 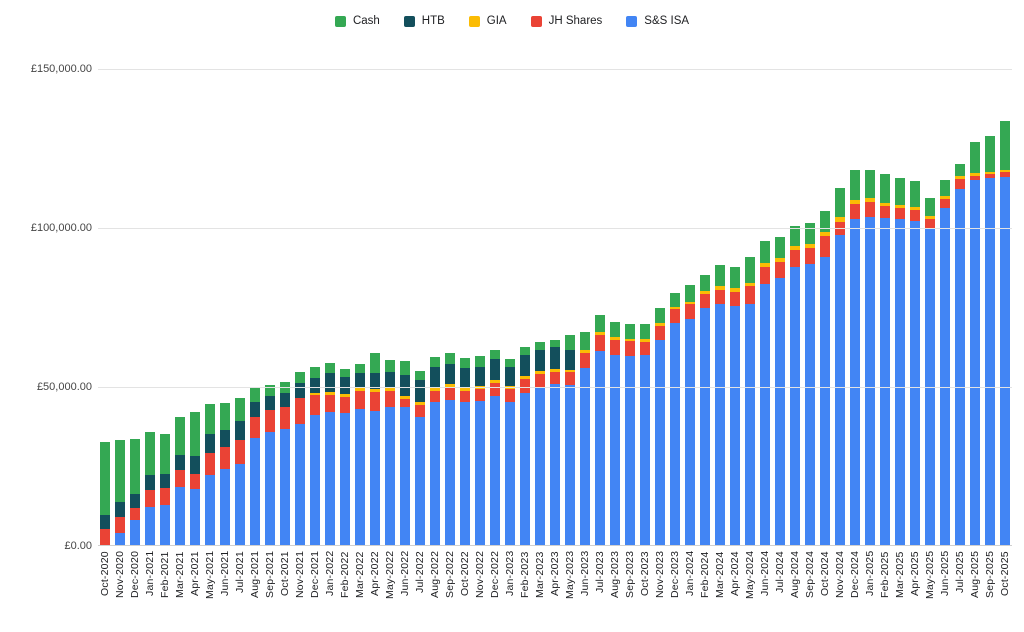 What do you see at coordinates (405, 453) in the screenshot?
I see `bar-jun-2022` at bounding box center [405, 453].